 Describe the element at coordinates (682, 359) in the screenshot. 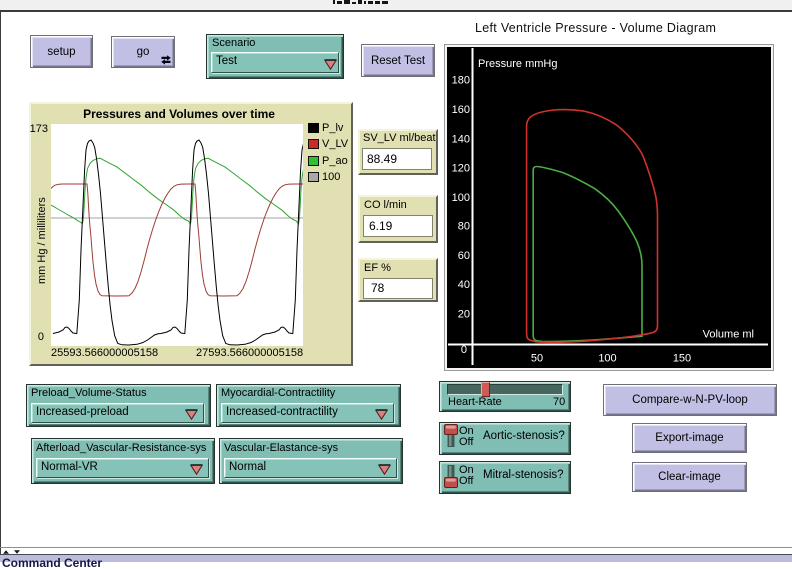

I see `svg-text: 150` at that location.